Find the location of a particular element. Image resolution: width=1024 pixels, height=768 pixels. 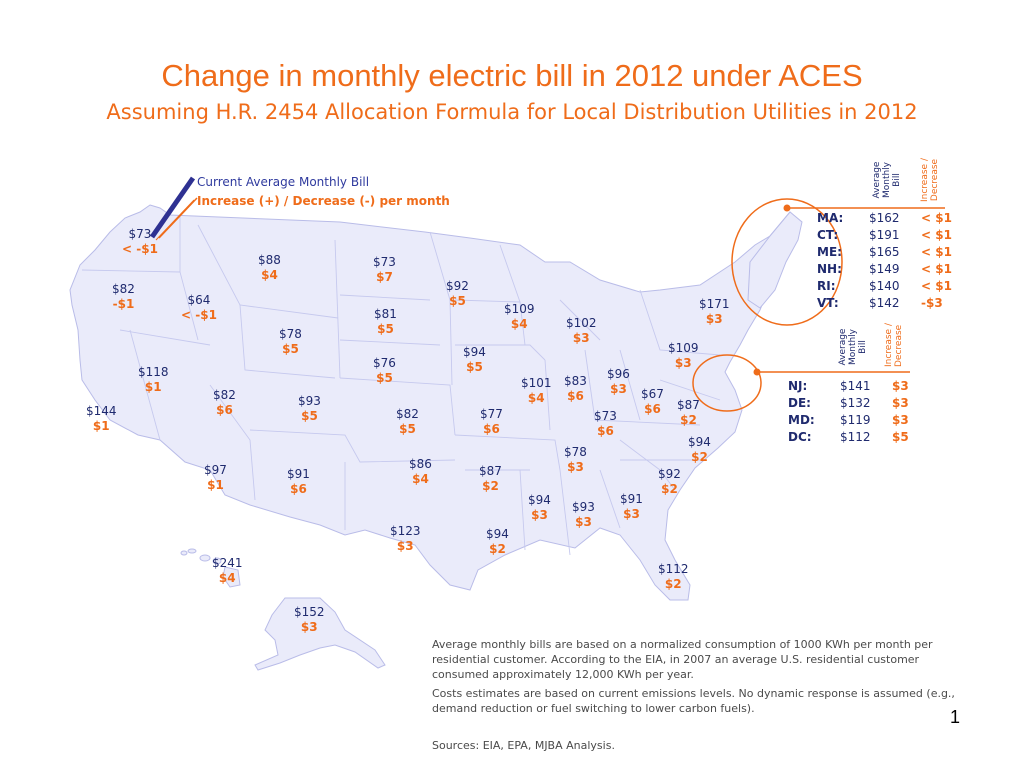

legend-bill-line is located at coordinates (172, 207).